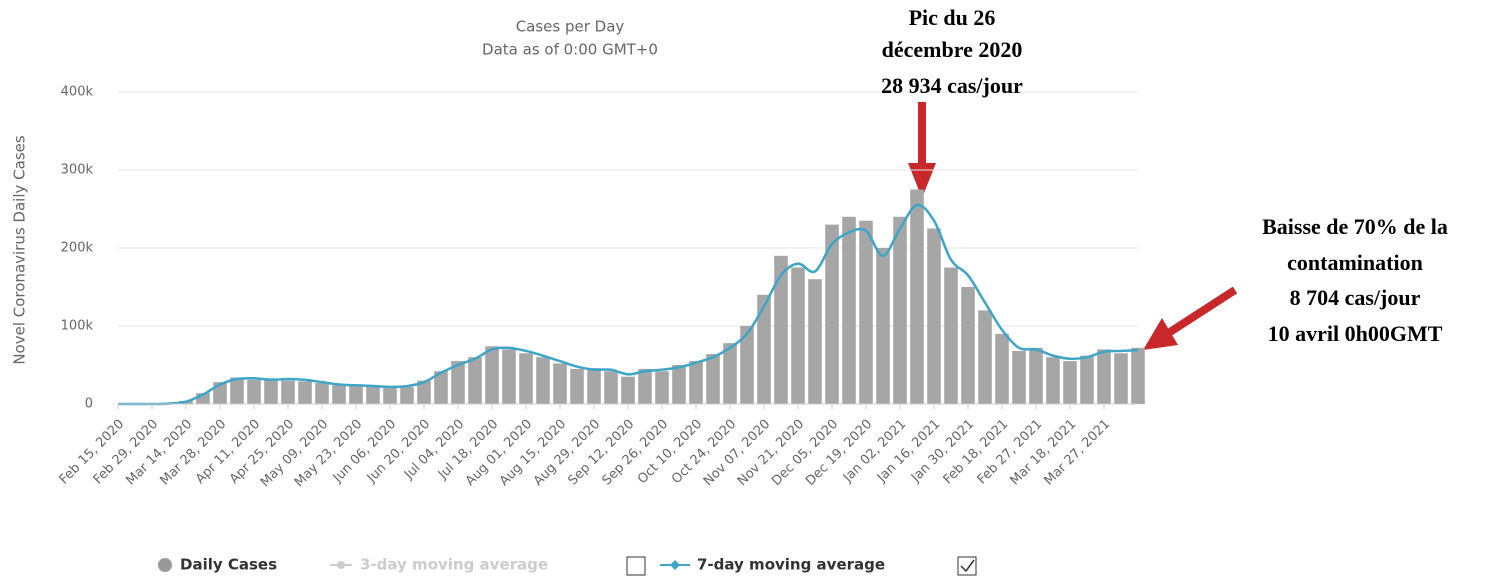  Describe the element at coordinates (1355, 262) in the screenshot. I see `annotation: contamination` at that location.